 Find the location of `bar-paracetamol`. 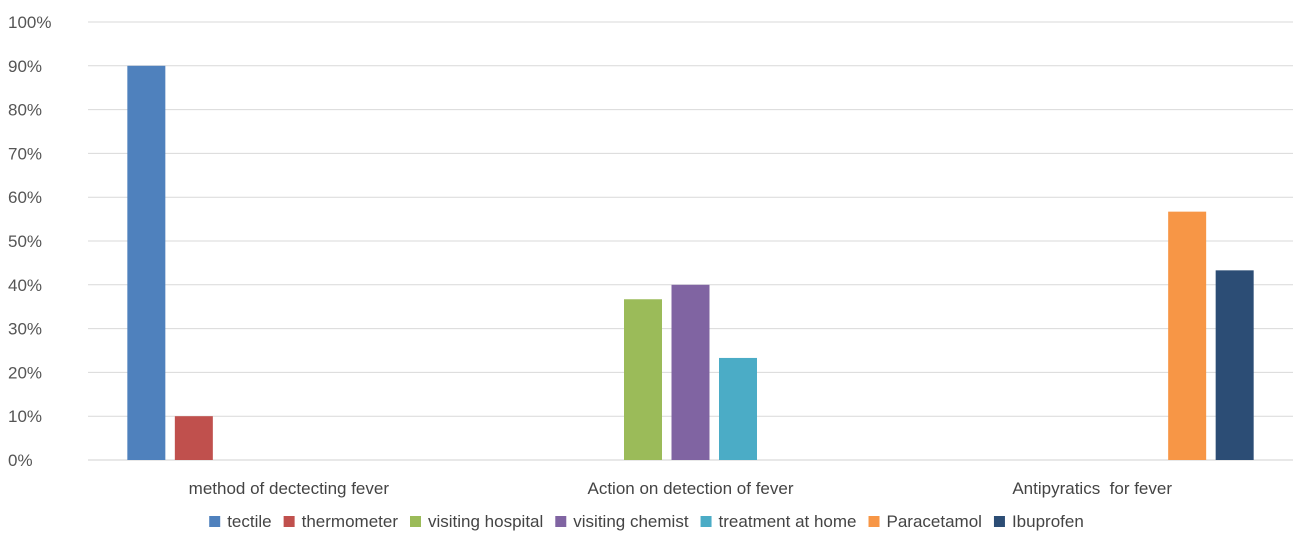

bar-paracetamol is located at coordinates (1187, 335).